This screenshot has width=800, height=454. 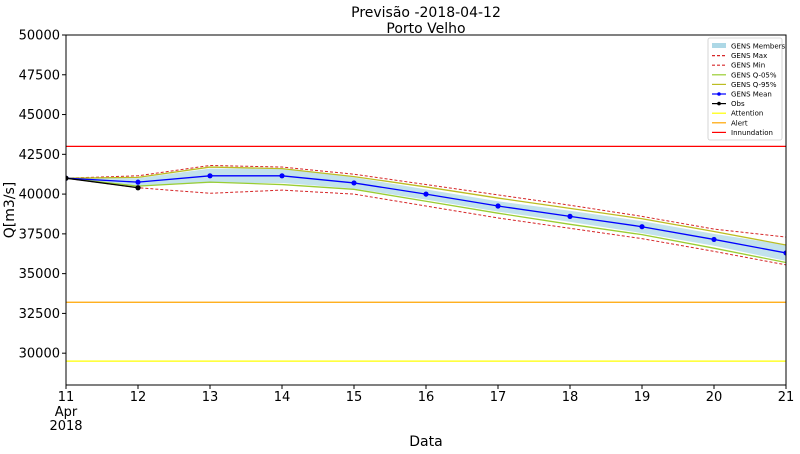 I want to click on y-tick-label: 40000, so click(x=39, y=195).